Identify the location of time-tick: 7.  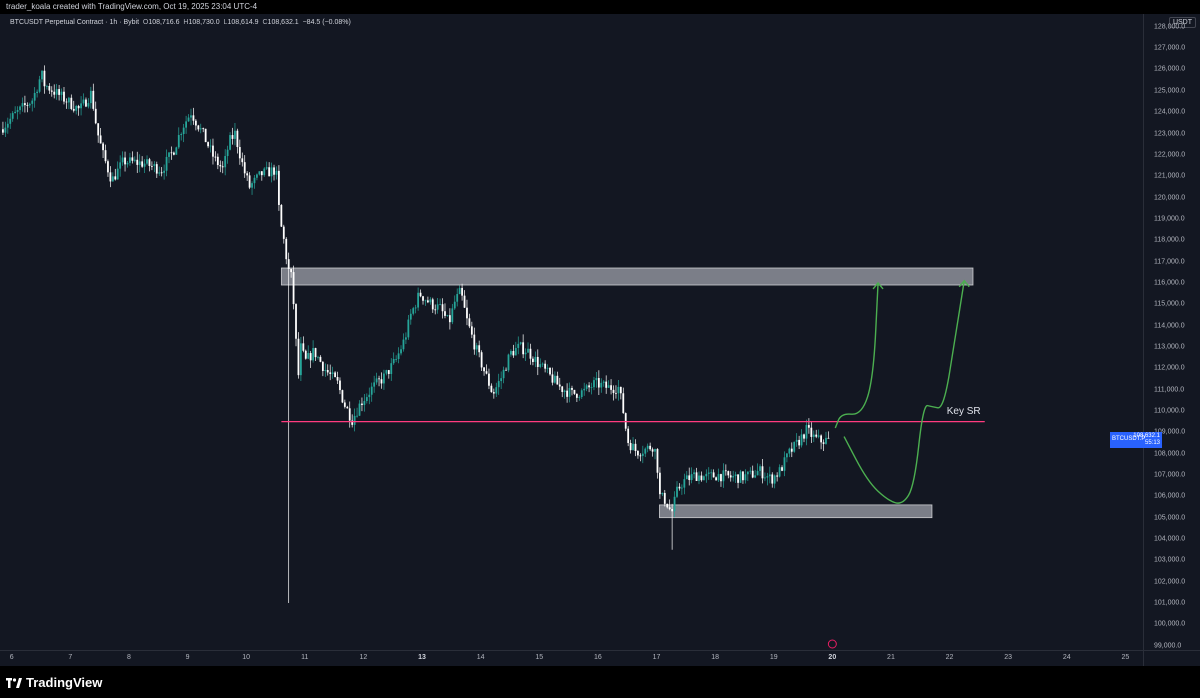
(70, 657).